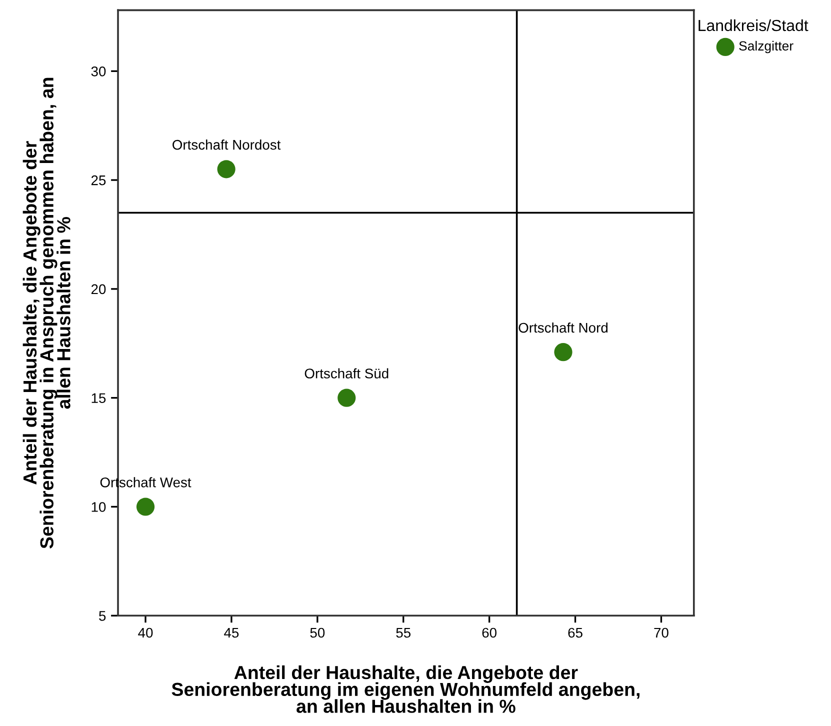 This screenshot has height=726, width=831. Describe the element at coordinates (98, 71) in the screenshot. I see `y-tick-label: 30` at that location.